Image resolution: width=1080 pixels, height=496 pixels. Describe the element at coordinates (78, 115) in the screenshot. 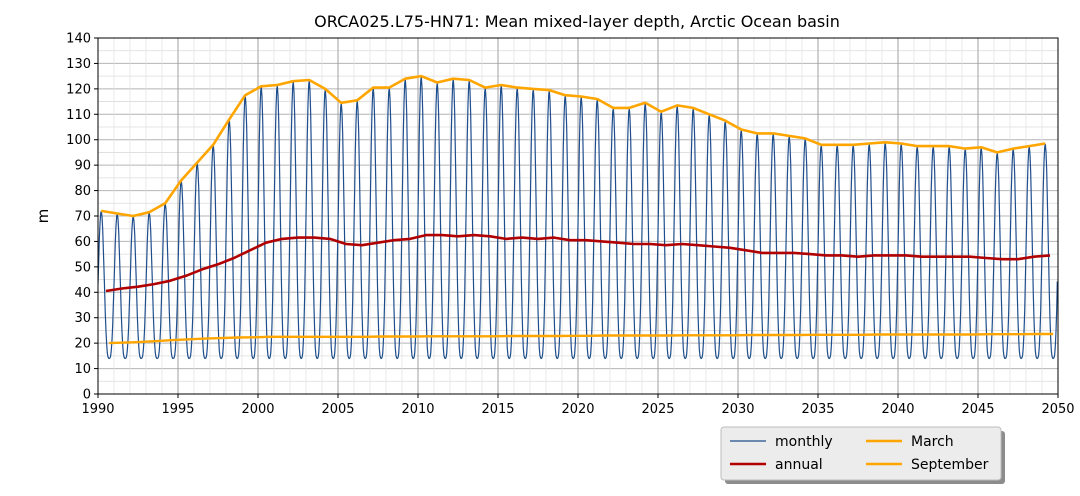

I see `y-tick-label: 110` at that location.